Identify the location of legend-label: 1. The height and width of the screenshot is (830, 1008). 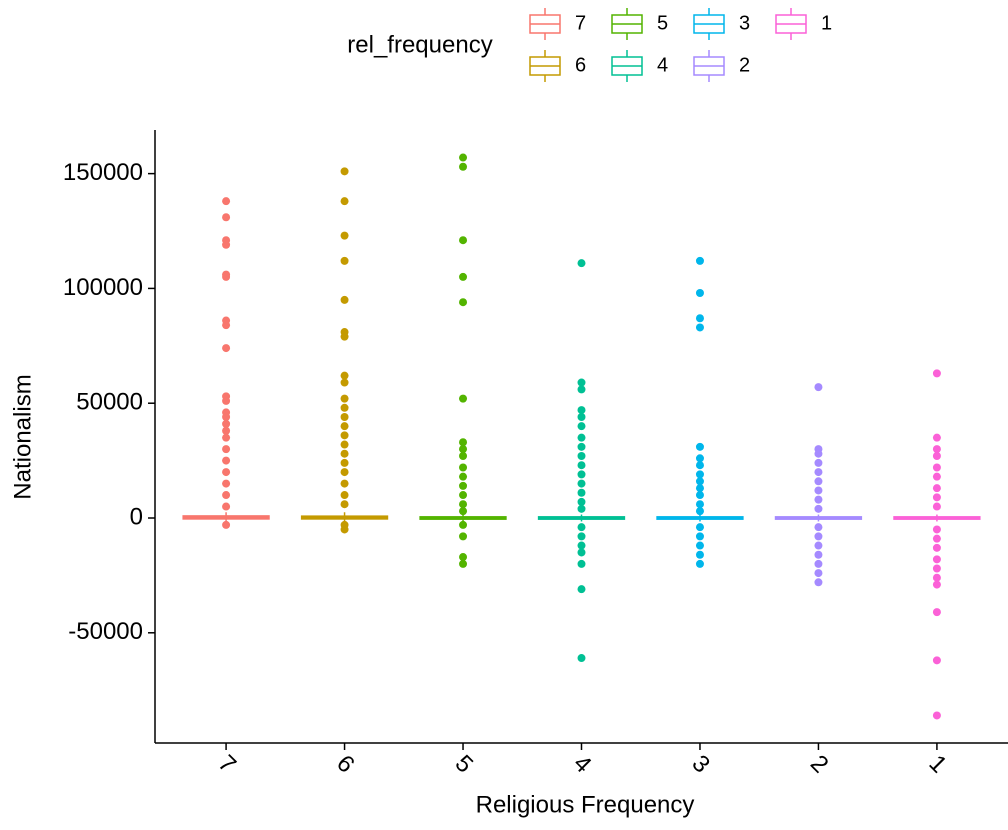
(826, 23).